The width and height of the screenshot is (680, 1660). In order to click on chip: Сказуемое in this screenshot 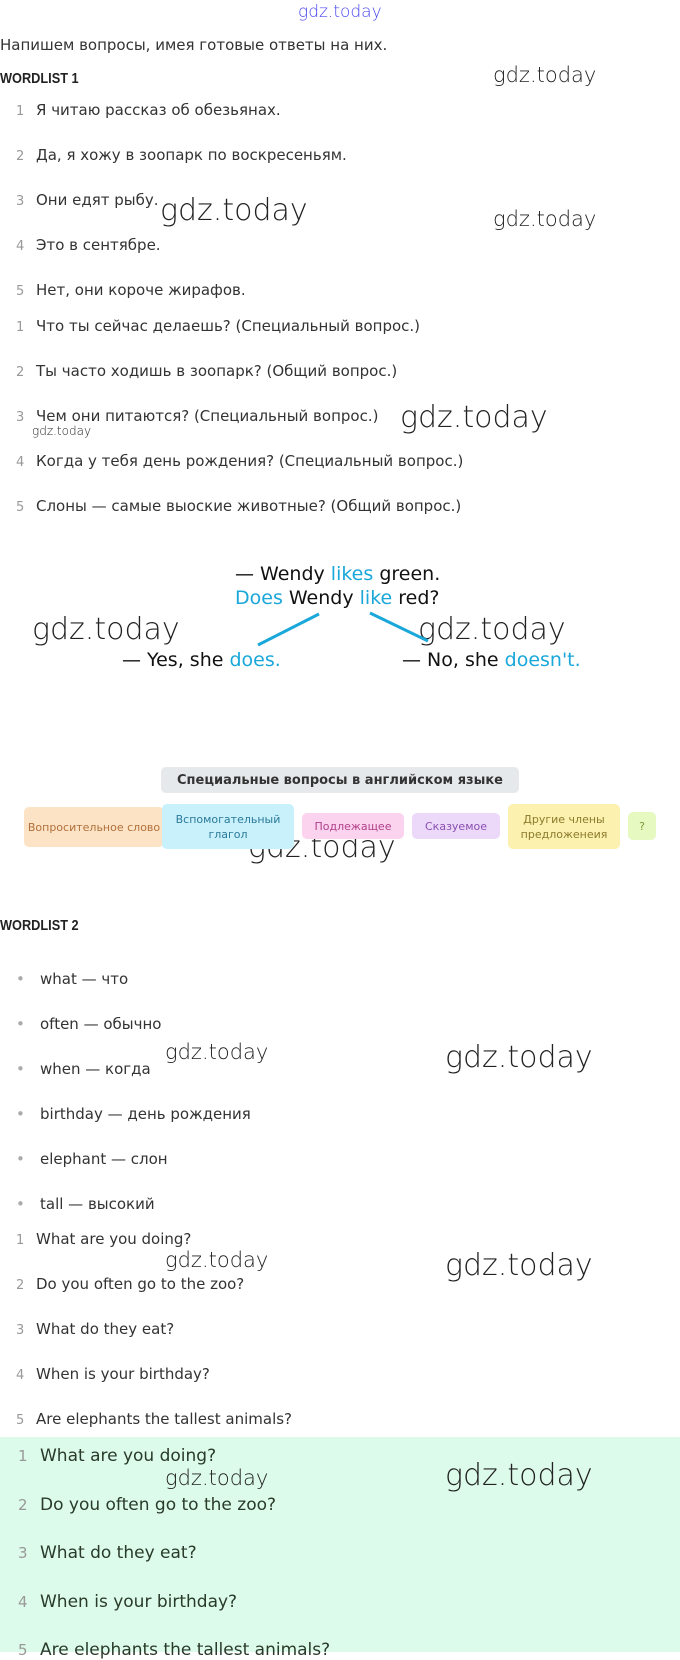, I will do `click(456, 826)`.